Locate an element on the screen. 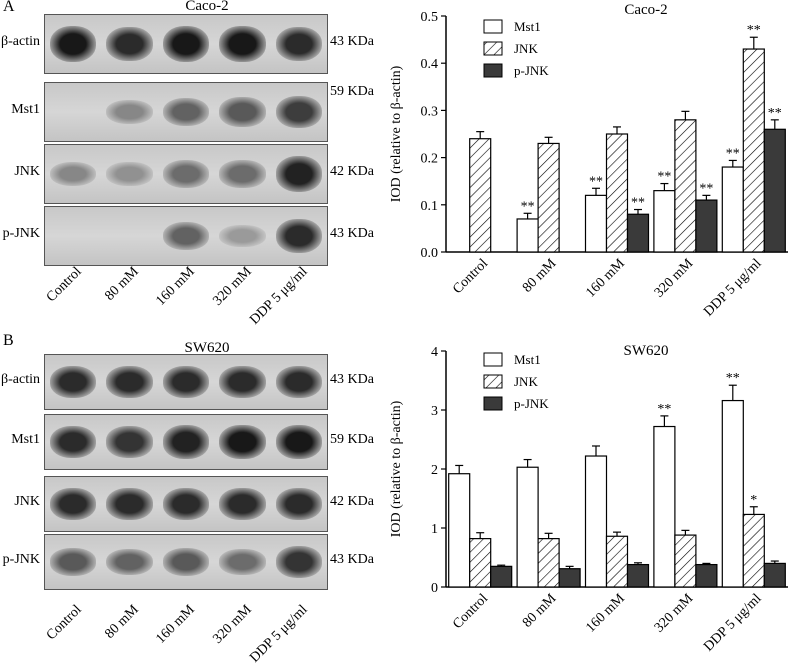 The width and height of the screenshot is (800, 669). lane-label: DDP 5 μg/ml is located at coordinates (279, 296).